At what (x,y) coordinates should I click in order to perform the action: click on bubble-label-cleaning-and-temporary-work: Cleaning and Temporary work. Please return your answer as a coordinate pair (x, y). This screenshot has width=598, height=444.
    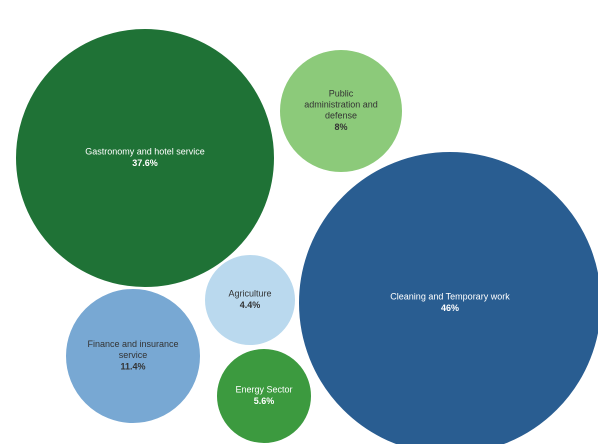
    Looking at the image, I should click on (450, 297).